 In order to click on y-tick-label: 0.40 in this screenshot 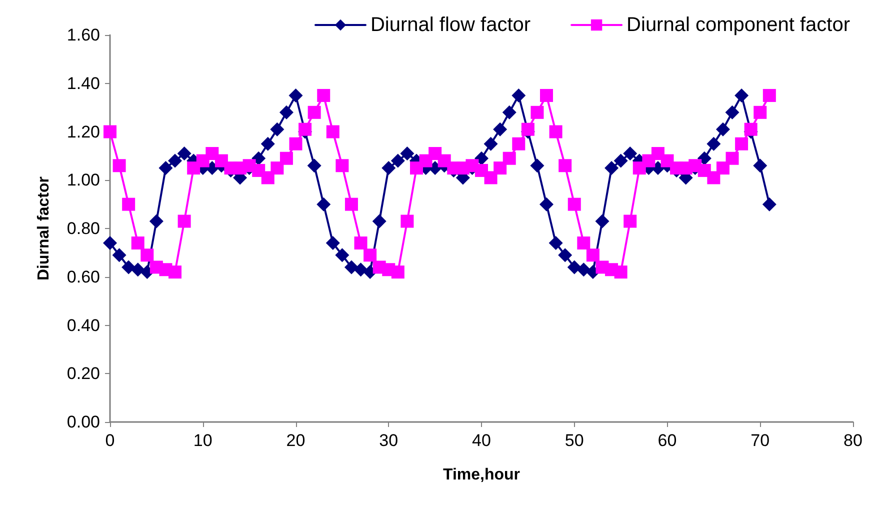, I will do `click(83, 325)`.